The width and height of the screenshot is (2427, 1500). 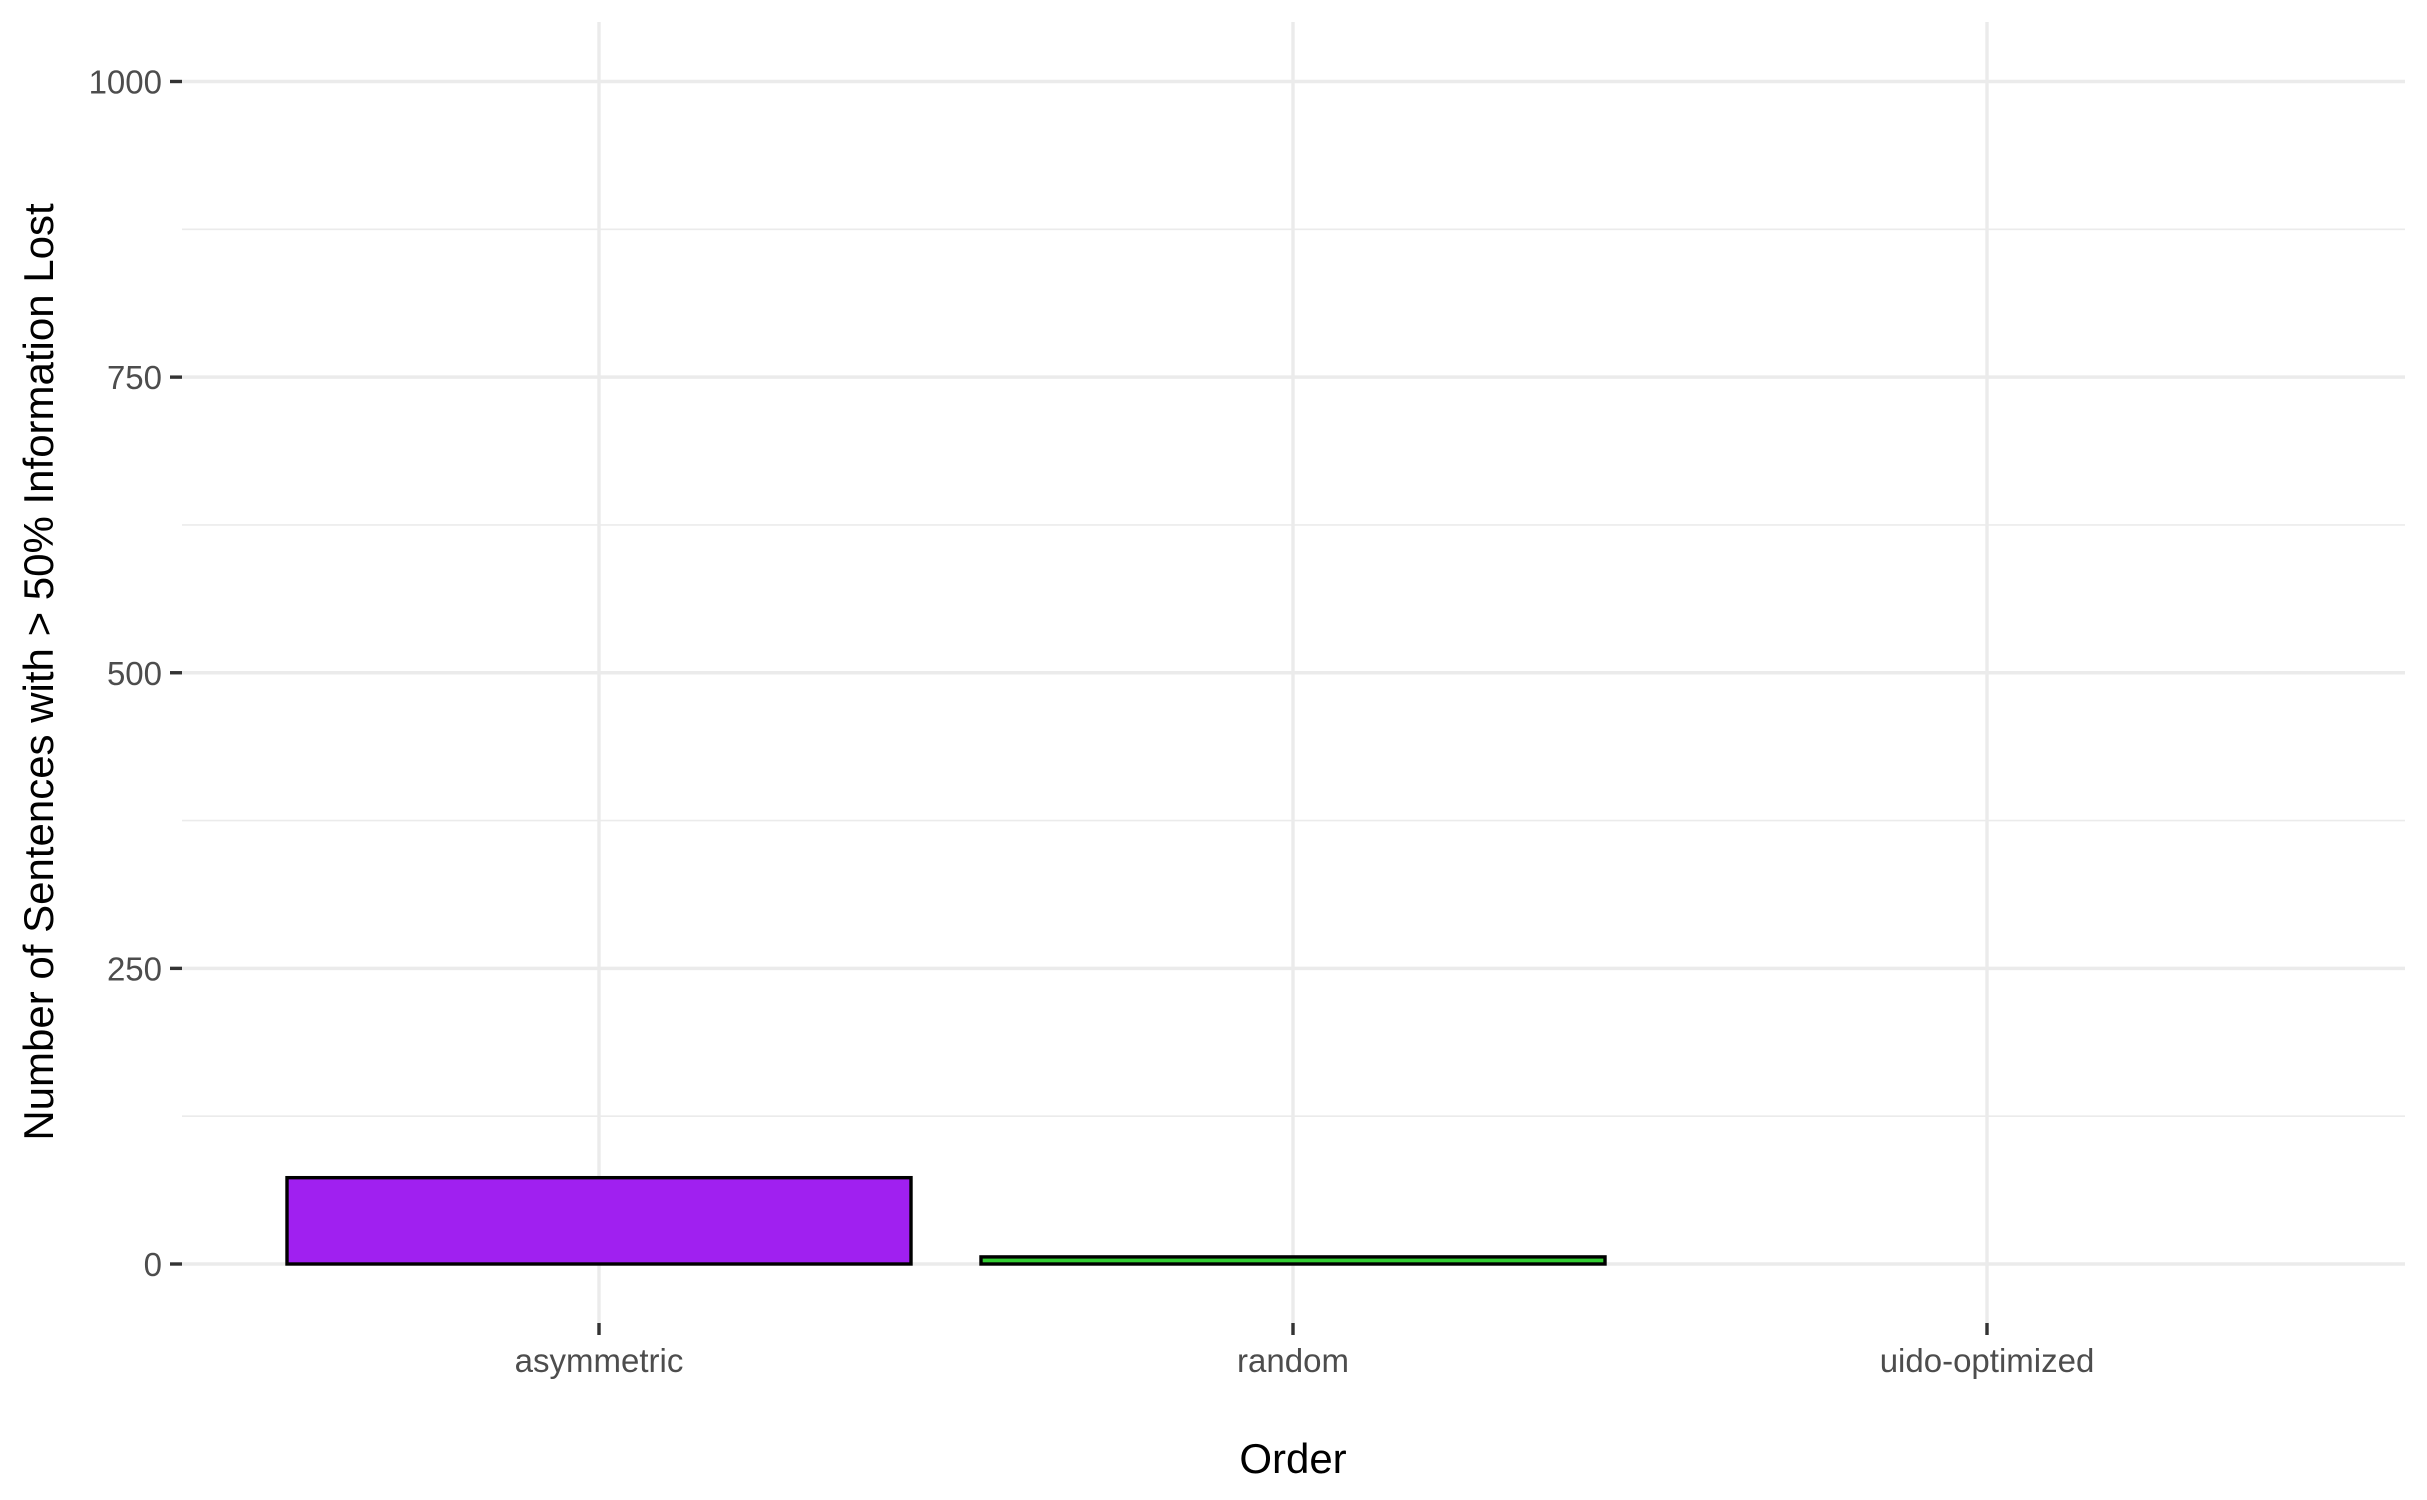 What do you see at coordinates (599, 1220) in the screenshot?
I see `bar-asymmetric` at bounding box center [599, 1220].